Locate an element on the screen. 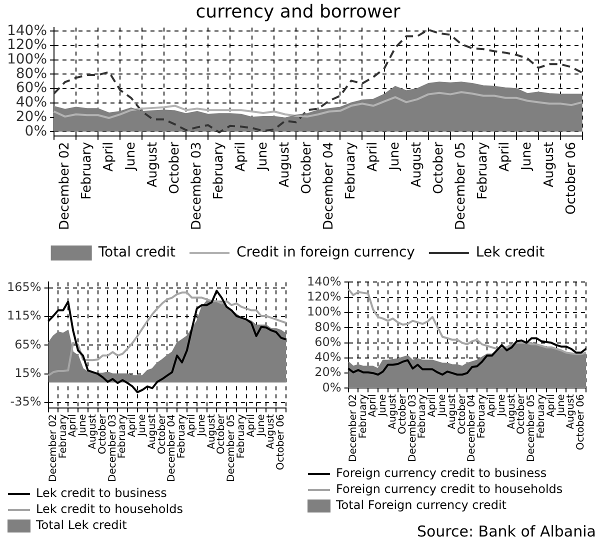 This screenshot has width=600, height=544. legend-label: Total Foreign currency credit is located at coordinates (421, 505).